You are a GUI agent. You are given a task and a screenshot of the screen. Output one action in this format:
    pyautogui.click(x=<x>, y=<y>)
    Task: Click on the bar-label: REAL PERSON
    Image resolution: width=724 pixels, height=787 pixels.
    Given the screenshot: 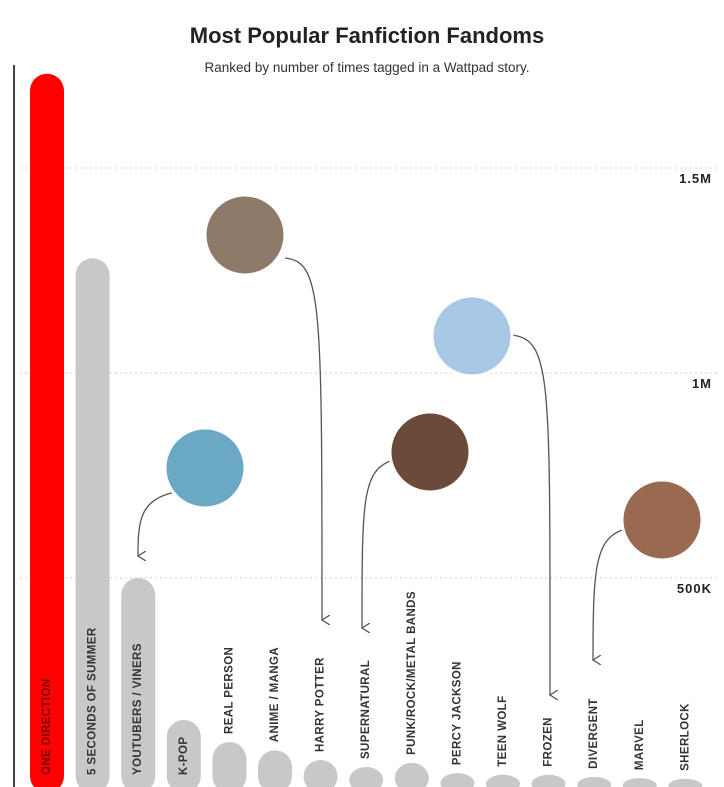 What is the action you would take?
    pyautogui.click(x=229, y=690)
    